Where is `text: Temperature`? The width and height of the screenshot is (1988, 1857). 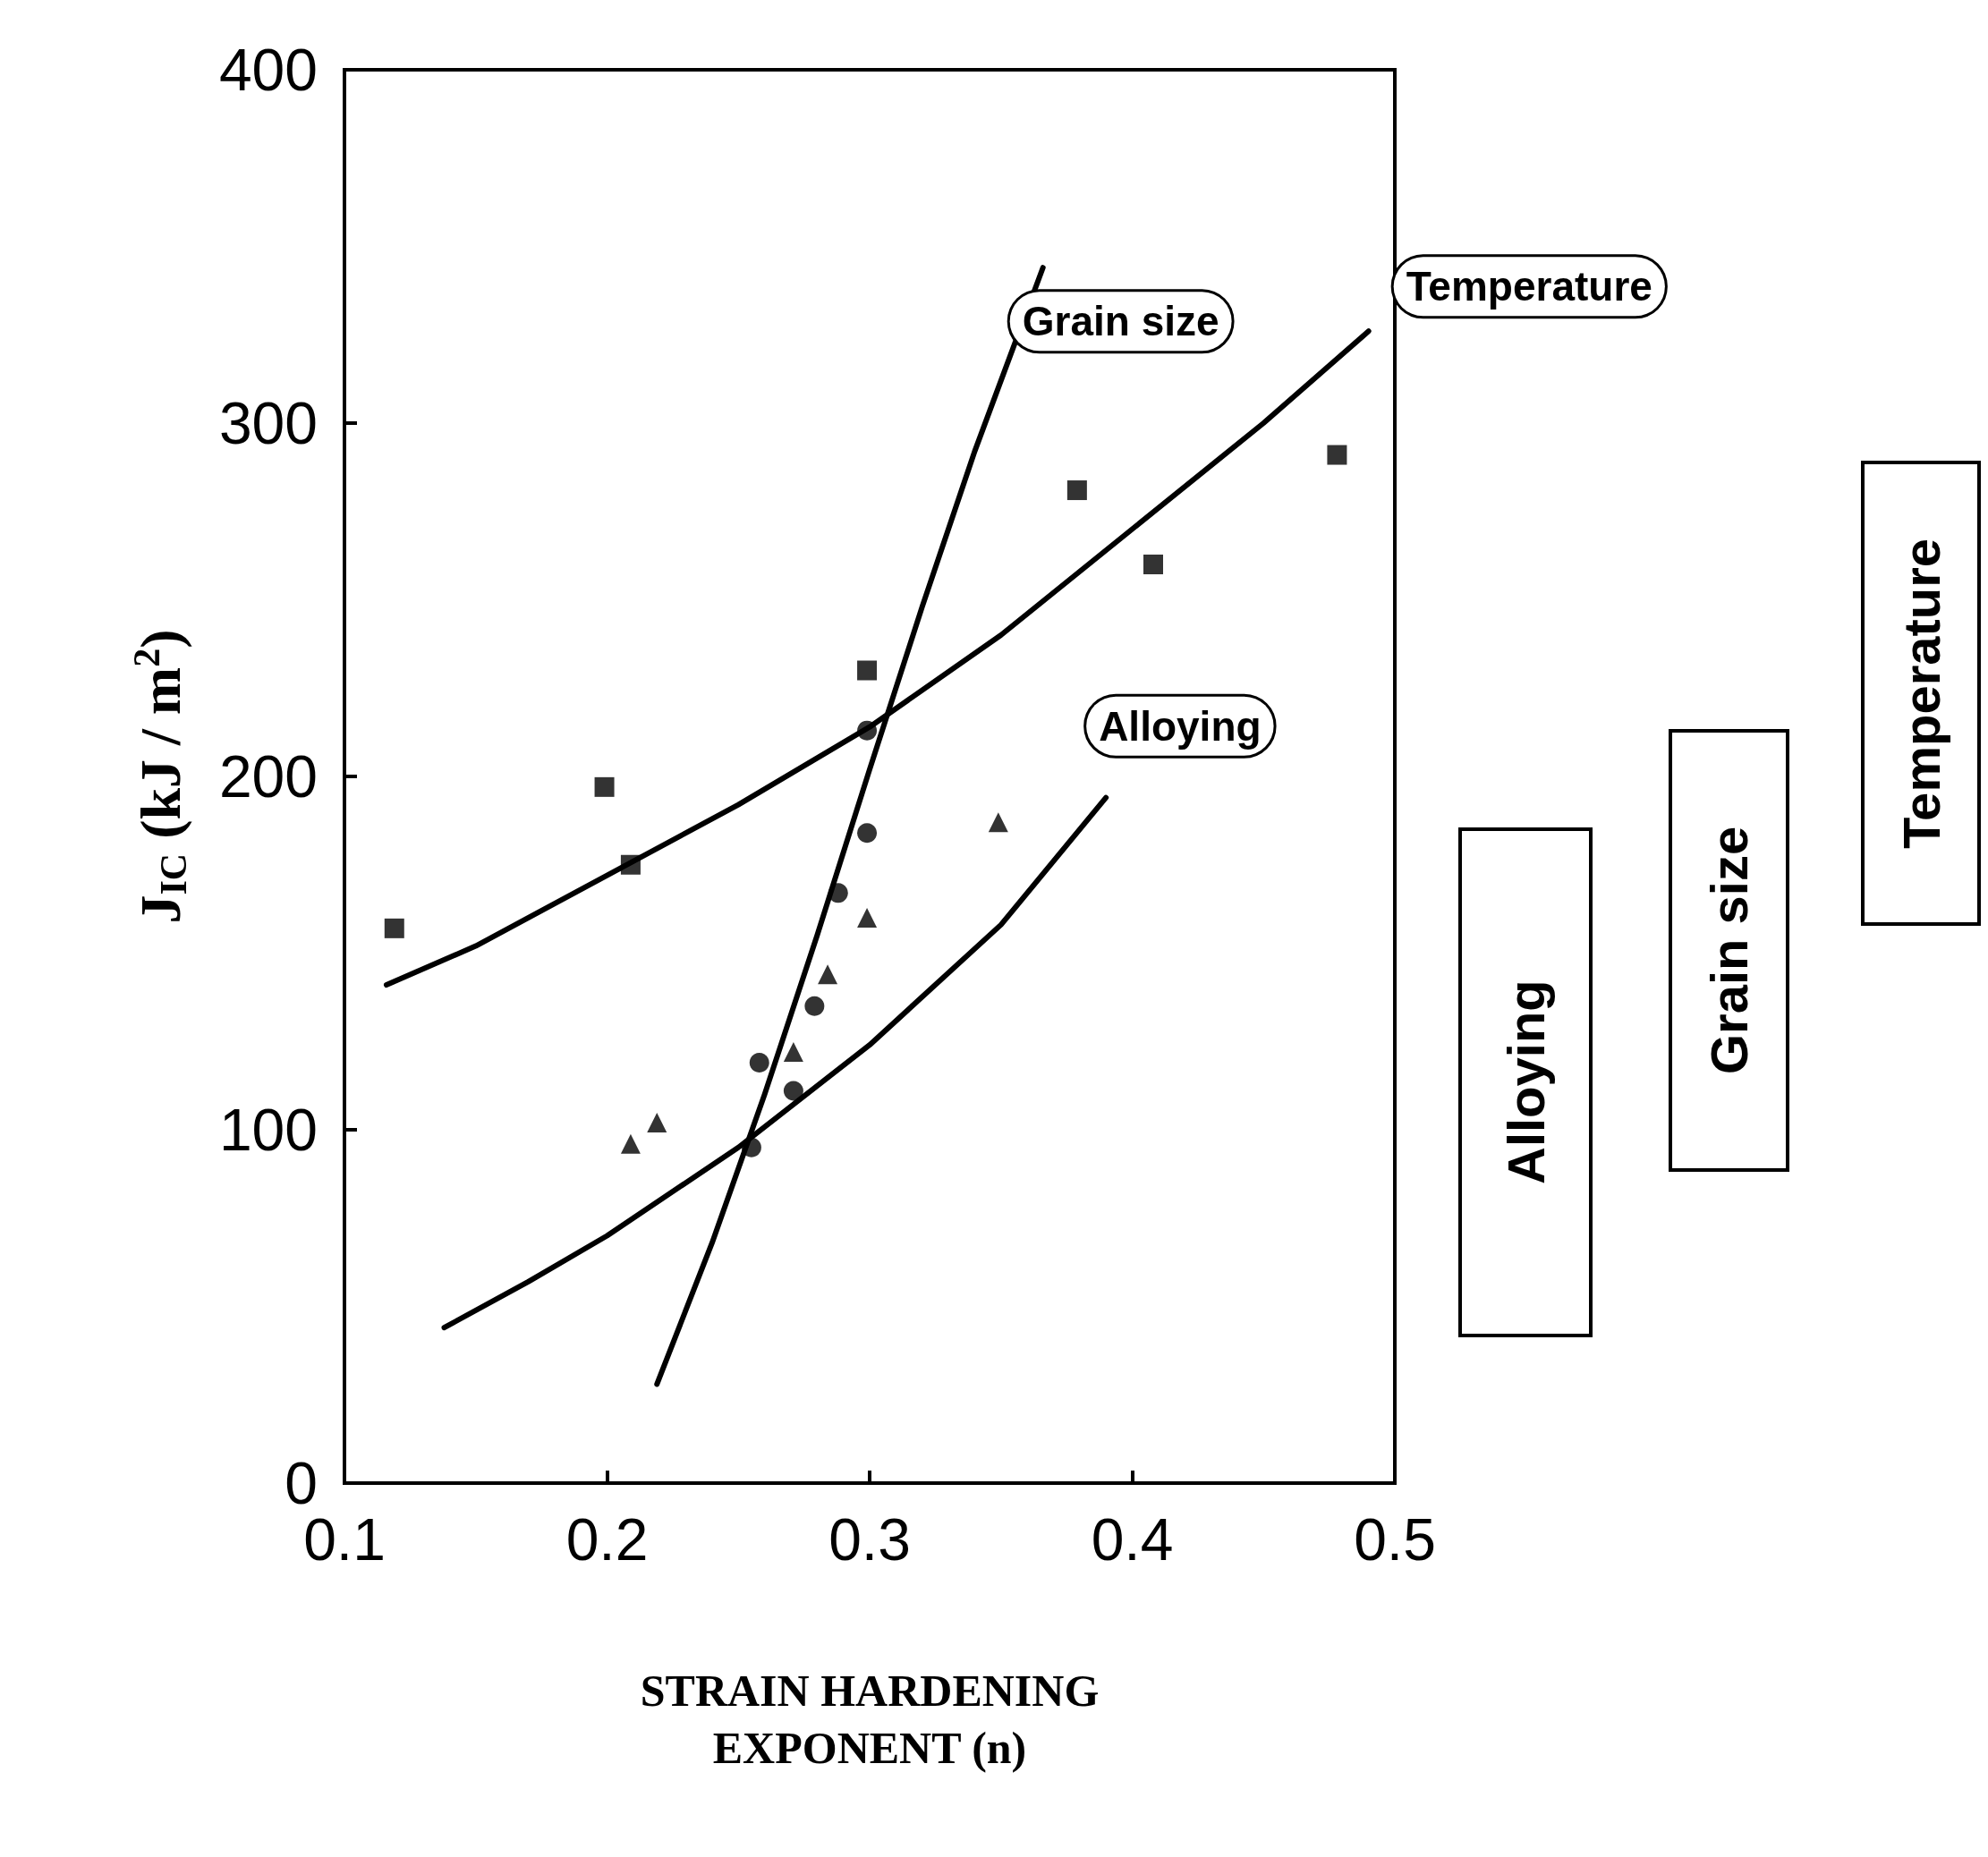
text: Temperature is located at coordinates (1921, 693).